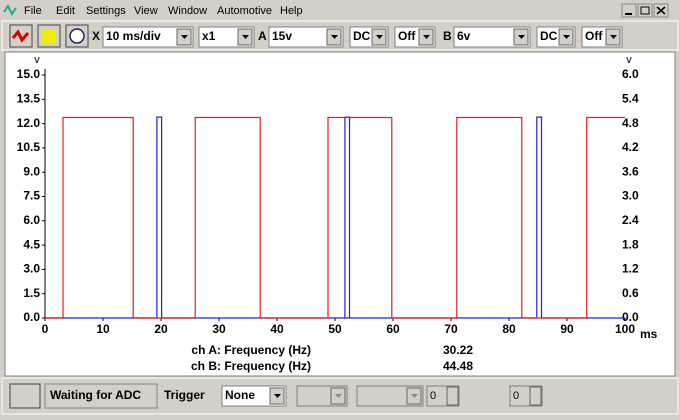  What do you see at coordinates (335, 329) in the screenshot?
I see `x-tick-label: 50` at bounding box center [335, 329].